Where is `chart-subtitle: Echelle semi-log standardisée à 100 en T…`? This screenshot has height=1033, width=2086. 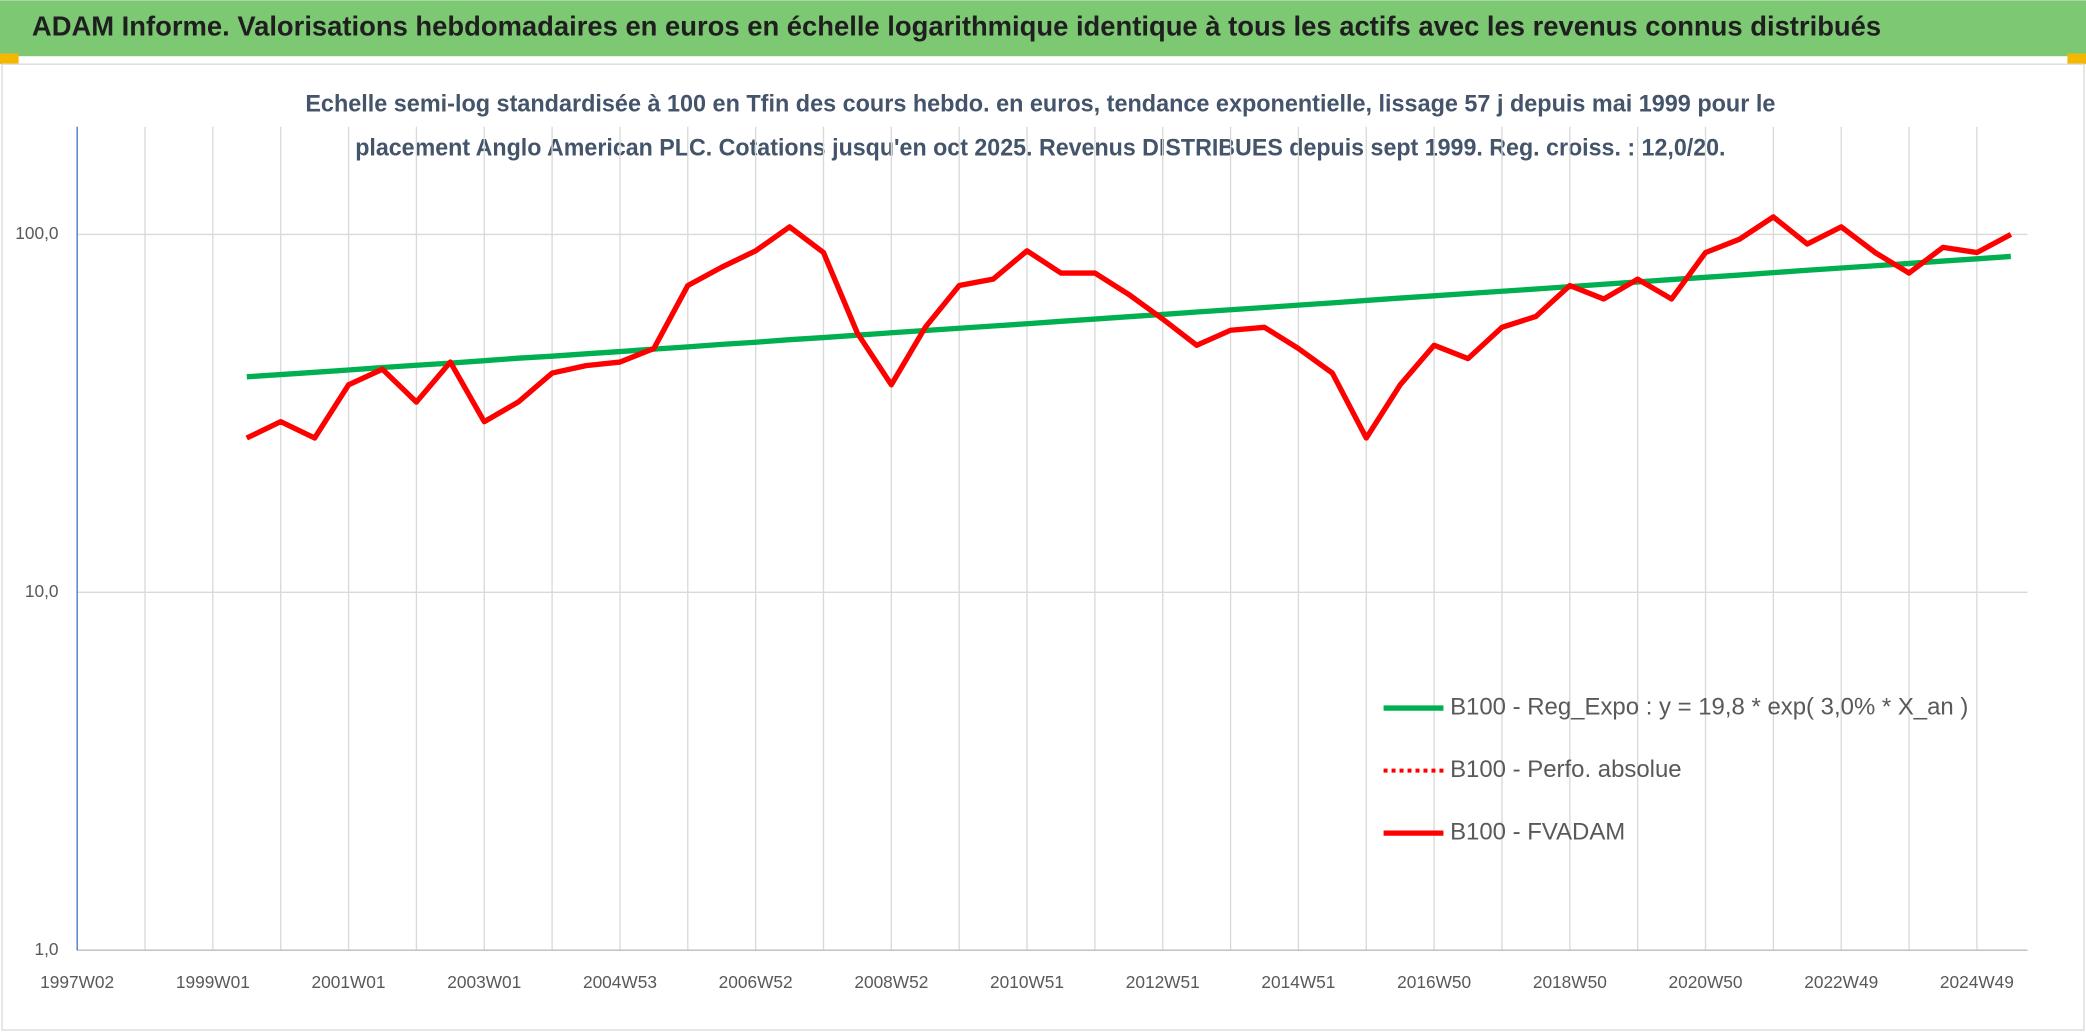
chart-subtitle: Echelle semi-log standardisée à 100 en T… is located at coordinates (1040, 104).